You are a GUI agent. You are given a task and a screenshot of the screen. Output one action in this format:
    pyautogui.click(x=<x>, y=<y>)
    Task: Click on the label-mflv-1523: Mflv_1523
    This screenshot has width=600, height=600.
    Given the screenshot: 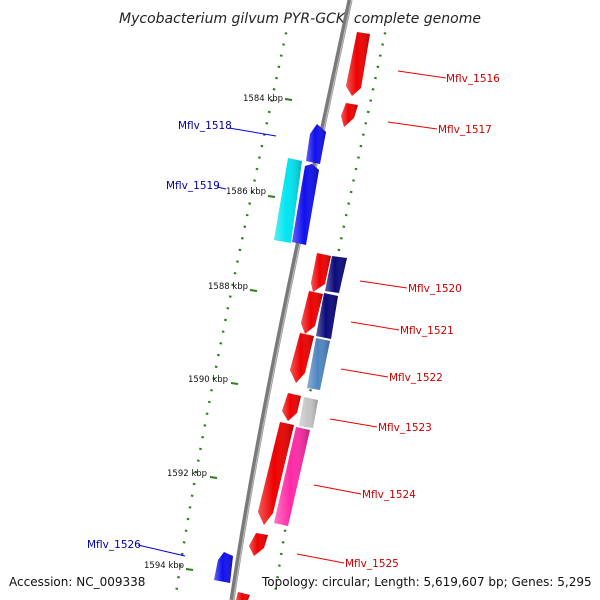 What is the action you would take?
    pyautogui.click(x=405, y=428)
    